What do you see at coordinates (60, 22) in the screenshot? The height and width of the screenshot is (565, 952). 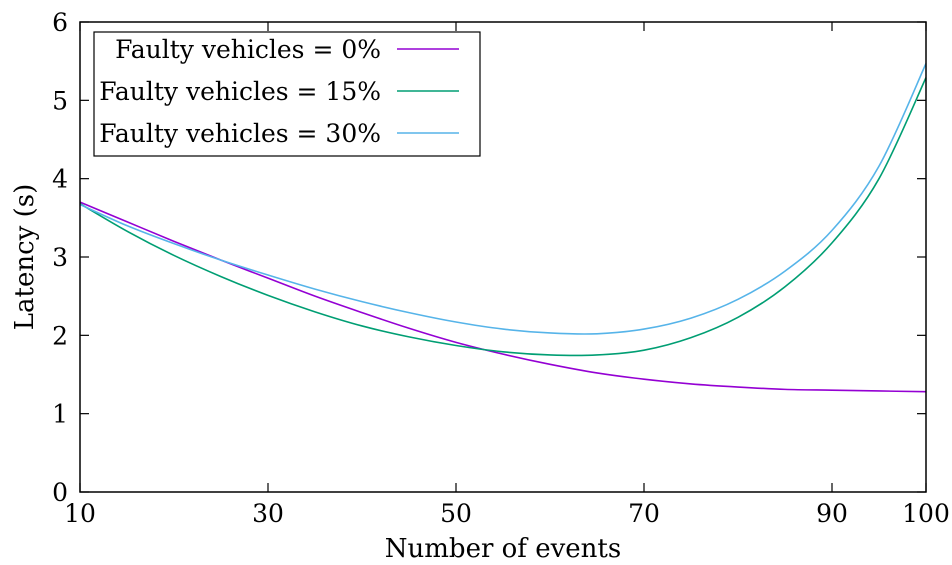 I see `y-tick-label: 6` at bounding box center [60, 22].